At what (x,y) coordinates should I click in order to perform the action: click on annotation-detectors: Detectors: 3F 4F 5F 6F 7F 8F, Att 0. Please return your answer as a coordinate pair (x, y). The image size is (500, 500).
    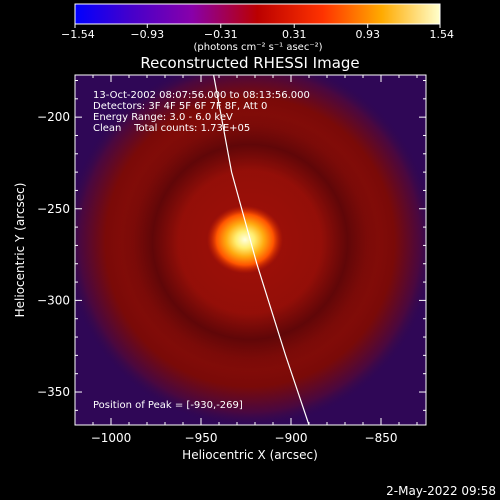
    Looking at the image, I should click on (180, 106).